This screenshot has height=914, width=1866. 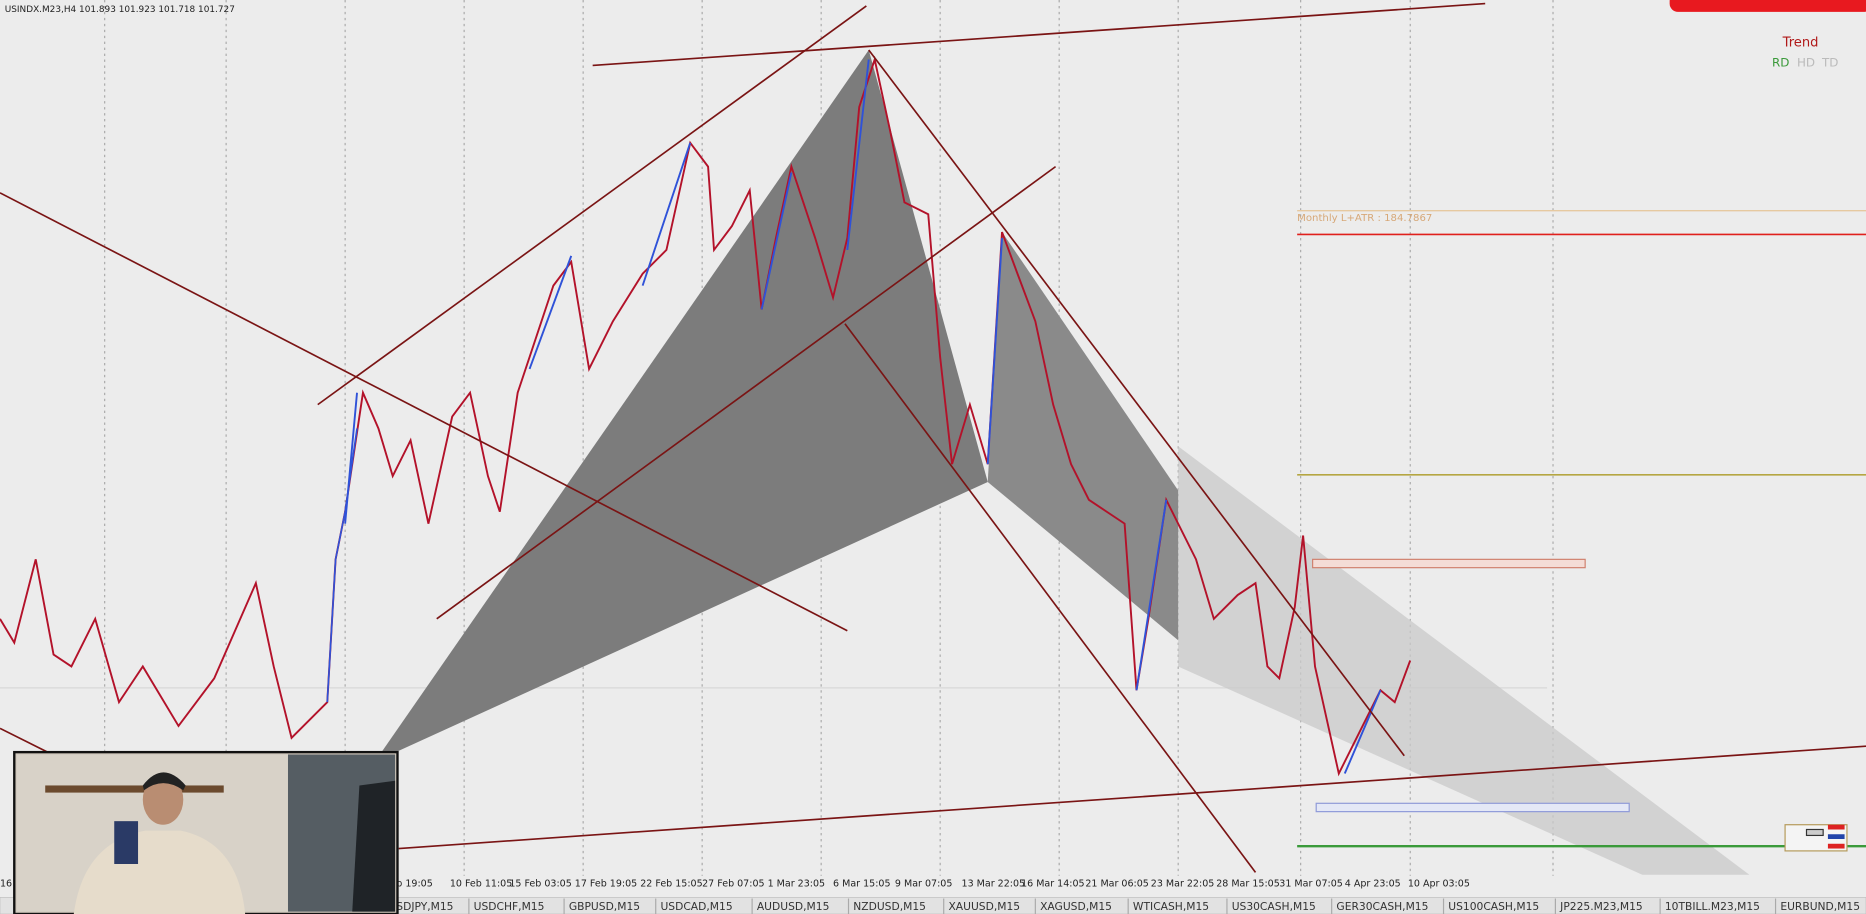 What do you see at coordinates (1816, 838) in the screenshot?
I see `panel-icon` at bounding box center [1816, 838].